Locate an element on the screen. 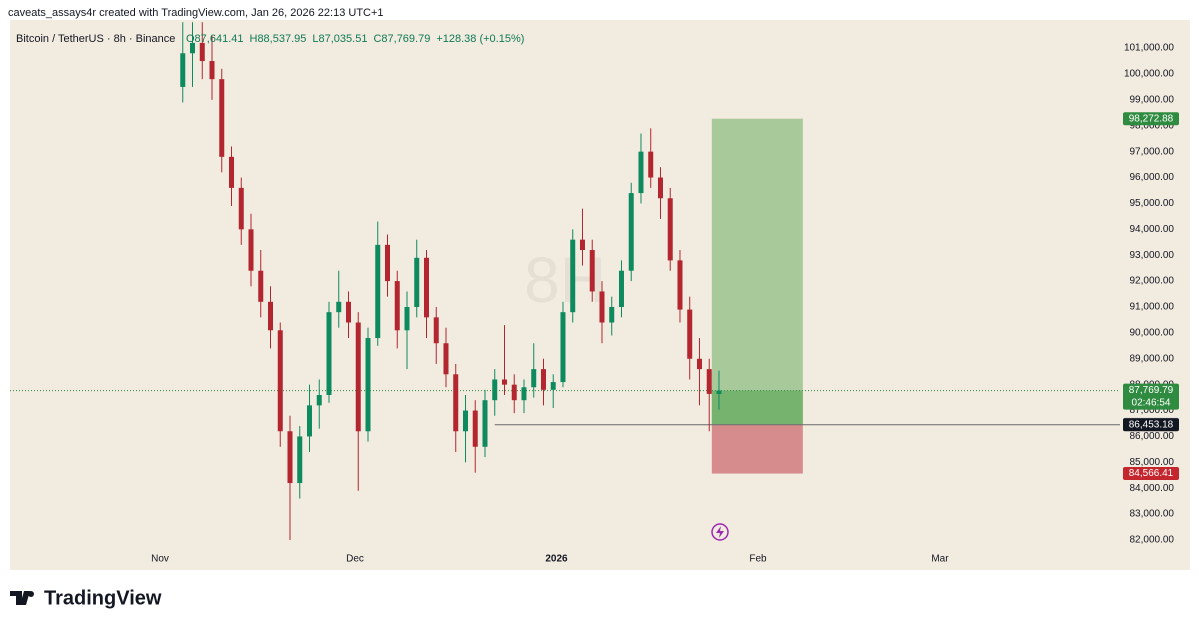 Image resolution: width=1199 pixels, height=631 pixels. open-profit-zone is located at coordinates (757, 407).